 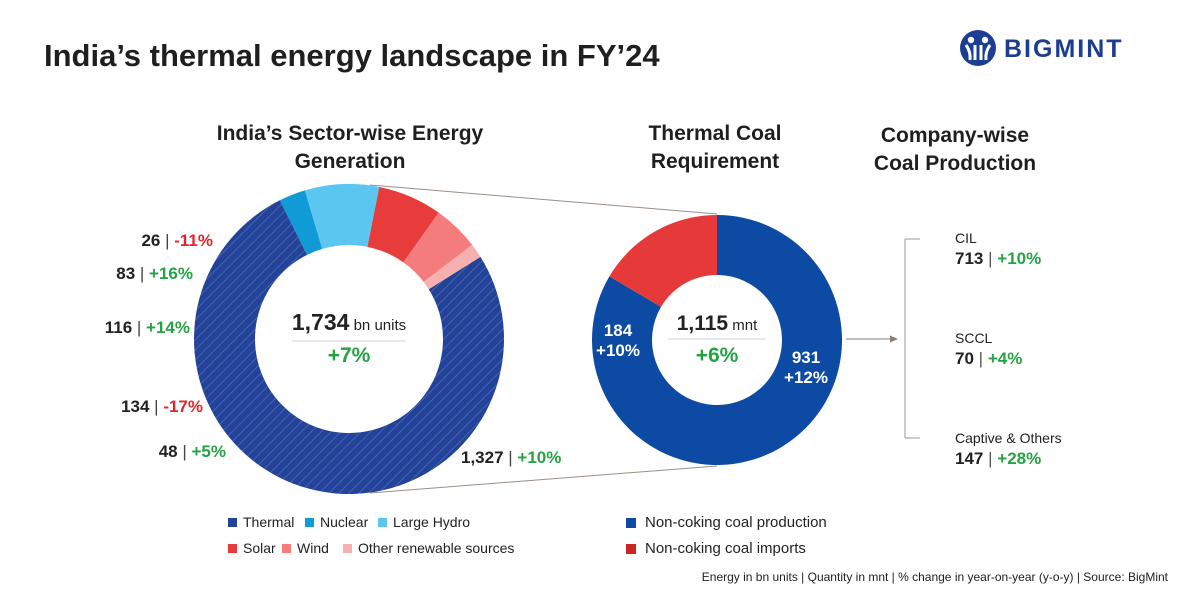 What do you see at coordinates (717, 323) in the screenshot?
I see `center-total: 1,115 mnt` at bounding box center [717, 323].